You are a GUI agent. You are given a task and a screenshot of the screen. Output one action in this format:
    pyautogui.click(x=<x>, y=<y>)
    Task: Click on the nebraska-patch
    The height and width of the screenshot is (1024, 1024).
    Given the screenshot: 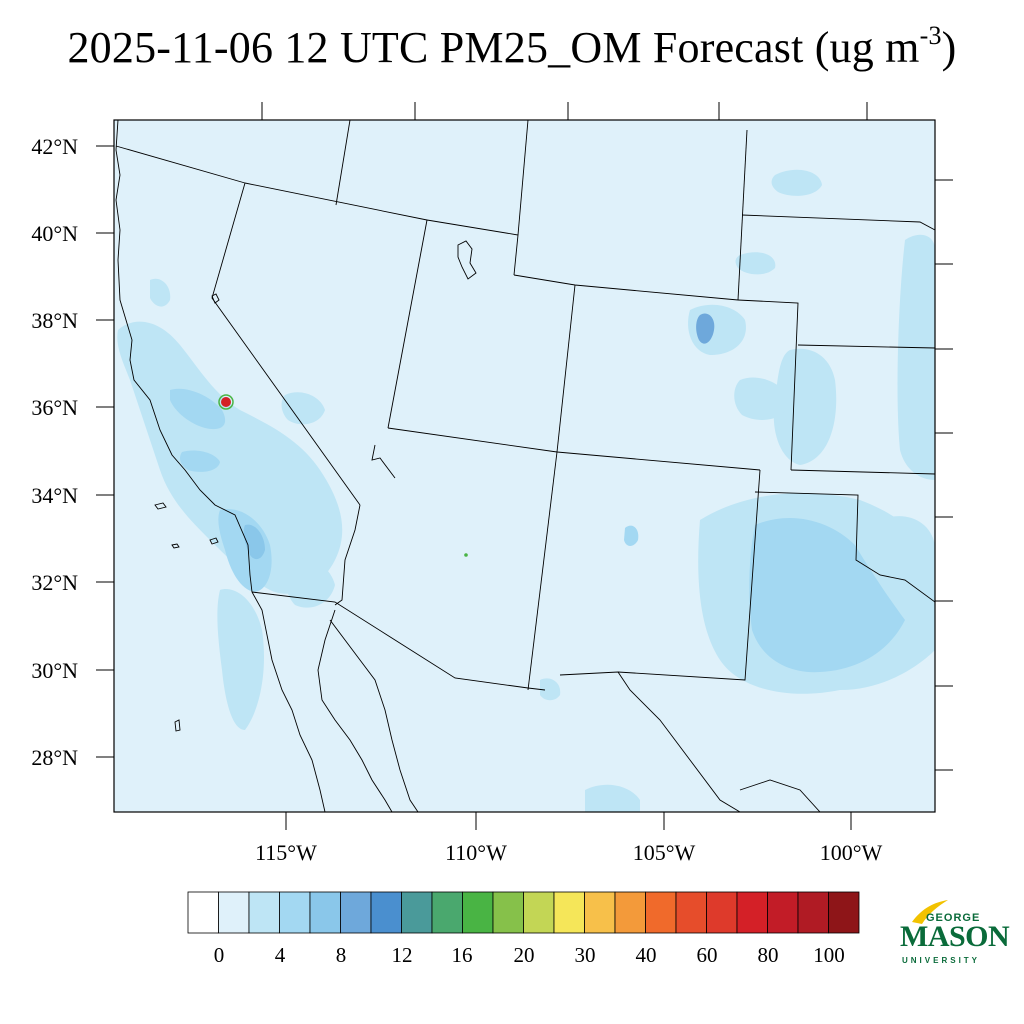 What is the action you would take?
    pyautogui.click(x=796, y=182)
    